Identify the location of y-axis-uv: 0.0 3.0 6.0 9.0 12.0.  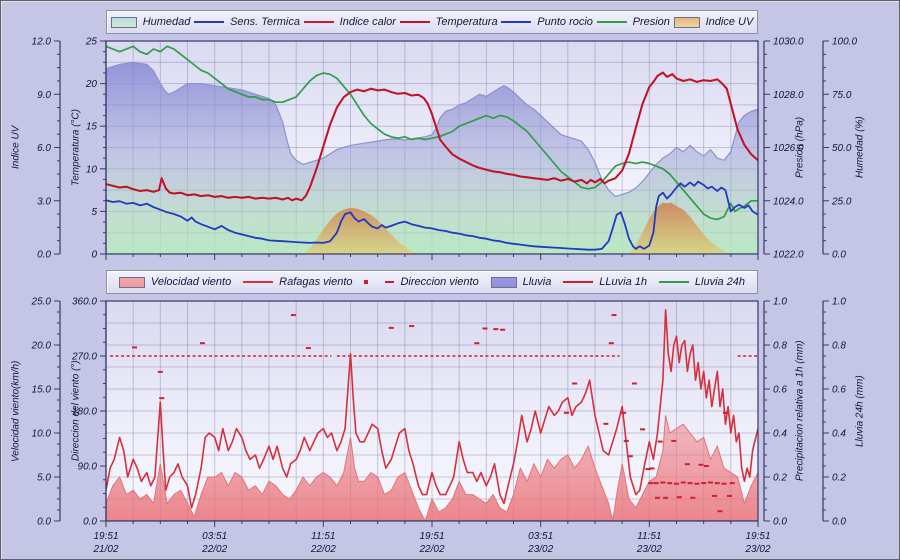
(46, 149).